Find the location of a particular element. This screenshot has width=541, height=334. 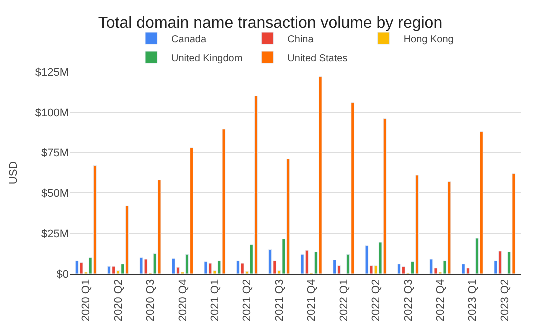

y-axis-title: USD is located at coordinates (14, 173).